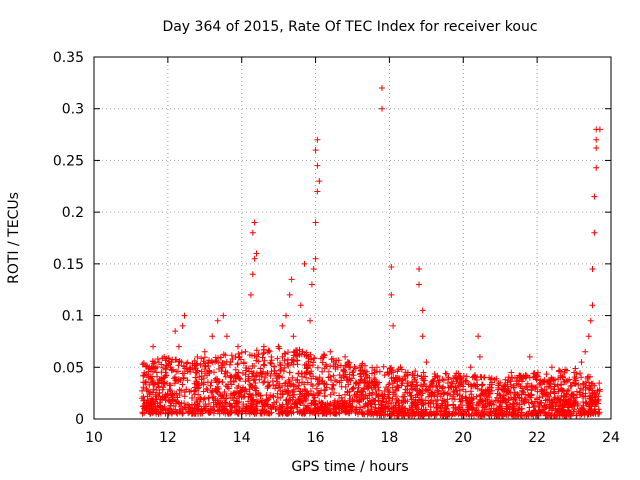  I want to click on y-tick-label: 0.15, so click(68, 265).